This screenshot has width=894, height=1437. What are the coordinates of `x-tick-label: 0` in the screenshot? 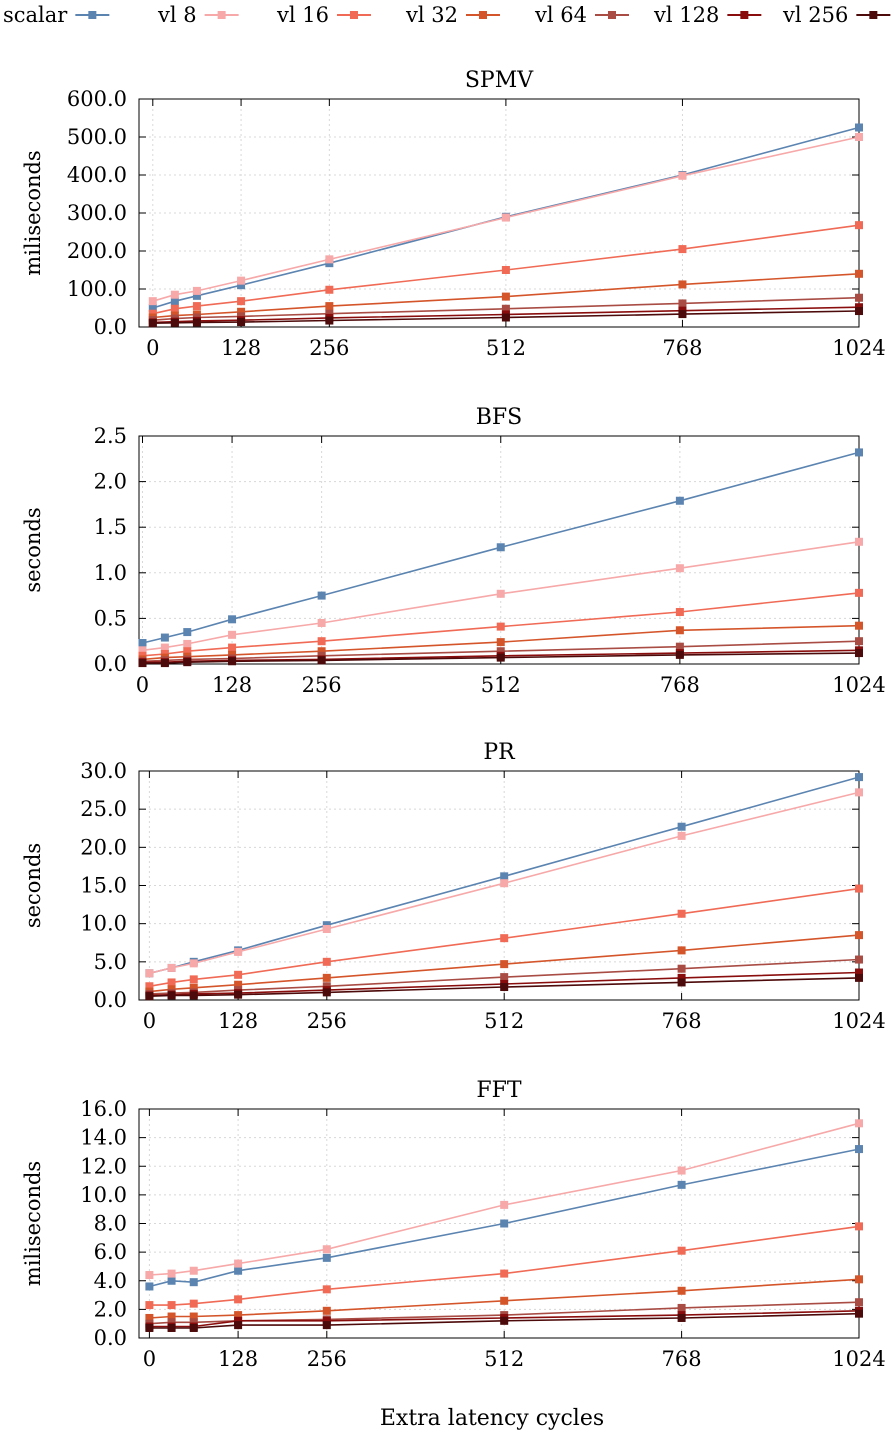 It's located at (149, 1359).